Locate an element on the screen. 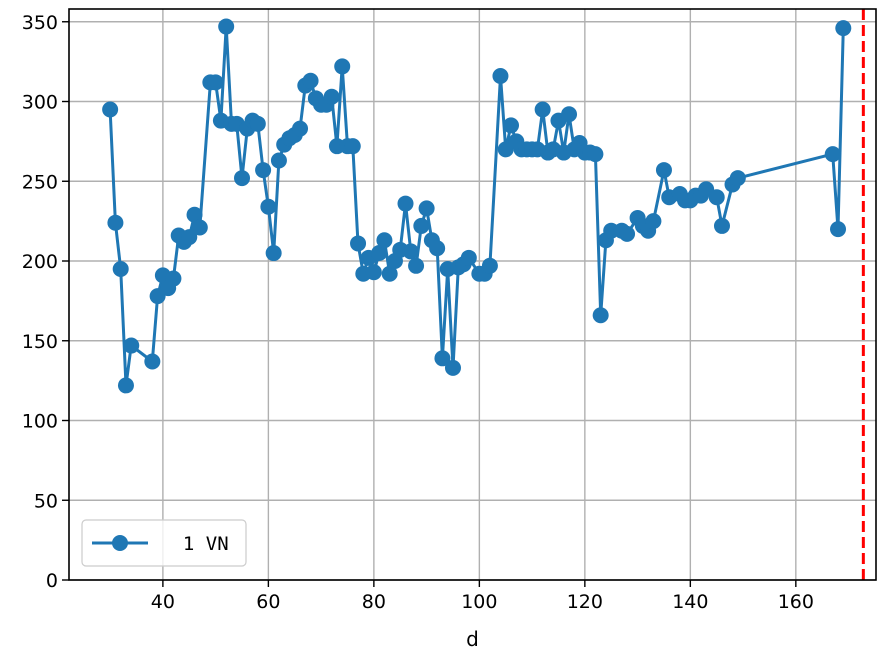  y-tick-label: 50 is located at coordinates (46, 501).